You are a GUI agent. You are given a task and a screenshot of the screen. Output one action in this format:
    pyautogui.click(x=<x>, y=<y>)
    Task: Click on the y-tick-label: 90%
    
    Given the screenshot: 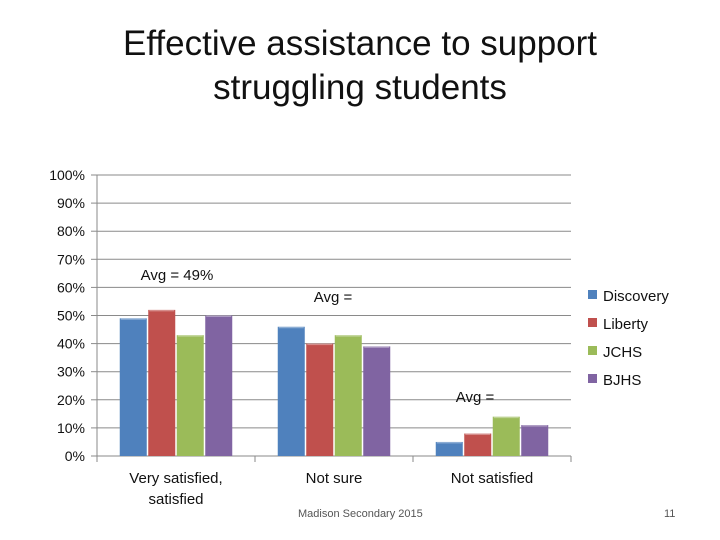 What is the action you would take?
    pyautogui.click(x=71, y=203)
    